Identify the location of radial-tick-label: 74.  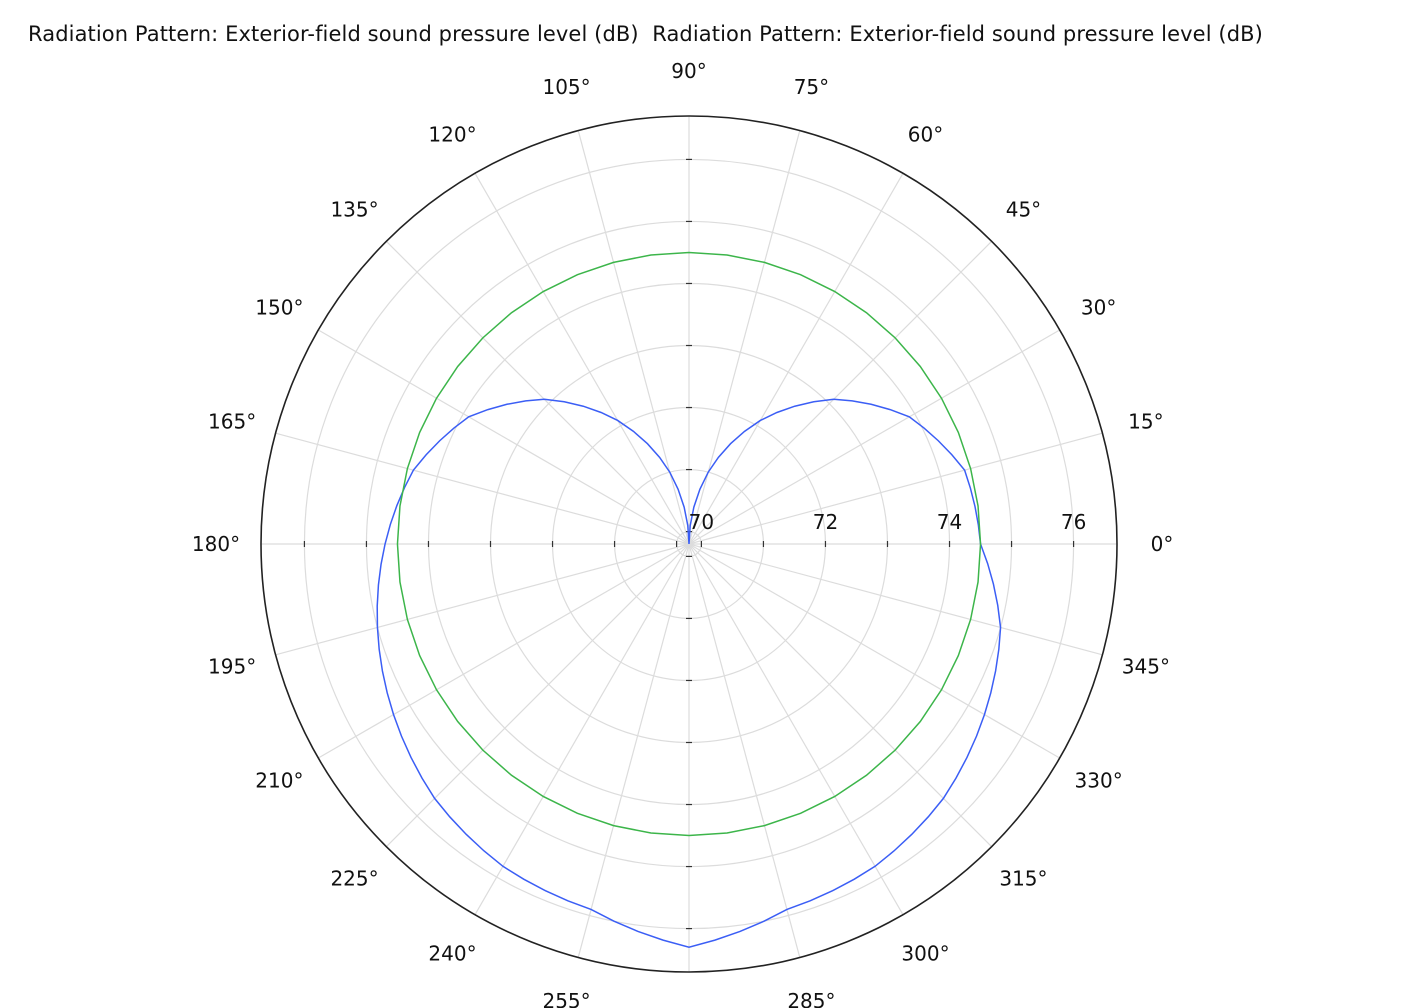
(949, 522).